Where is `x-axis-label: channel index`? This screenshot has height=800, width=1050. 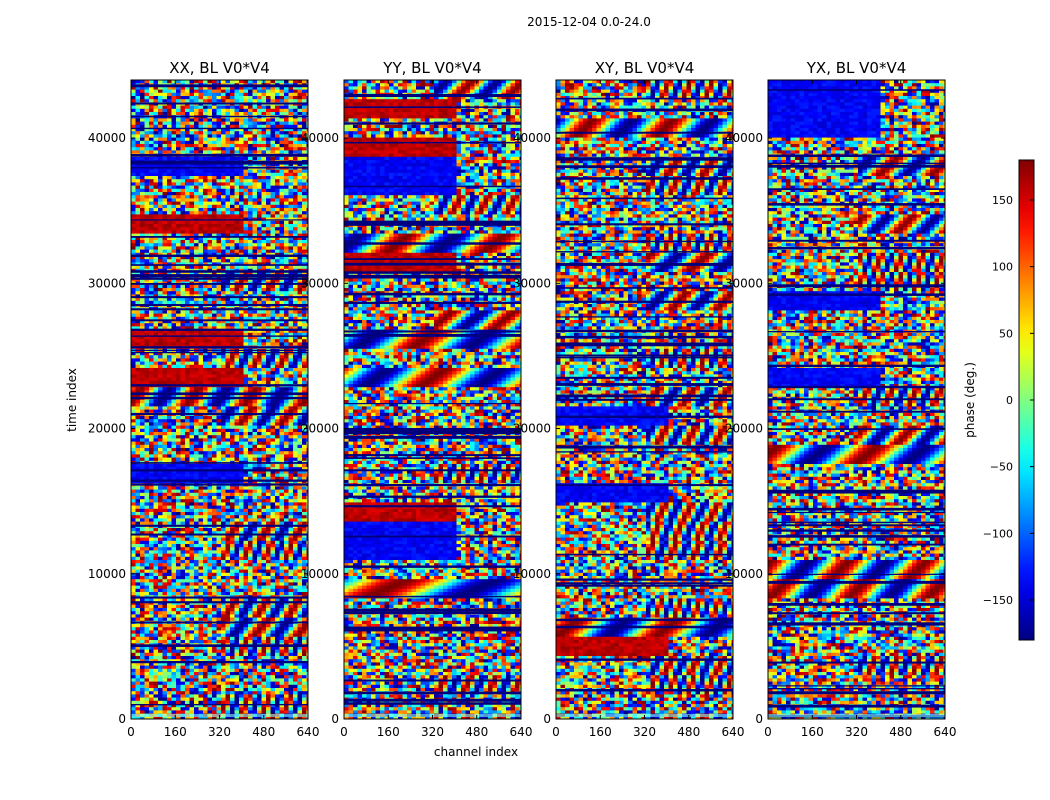
x-axis-label: channel index is located at coordinates (476, 752).